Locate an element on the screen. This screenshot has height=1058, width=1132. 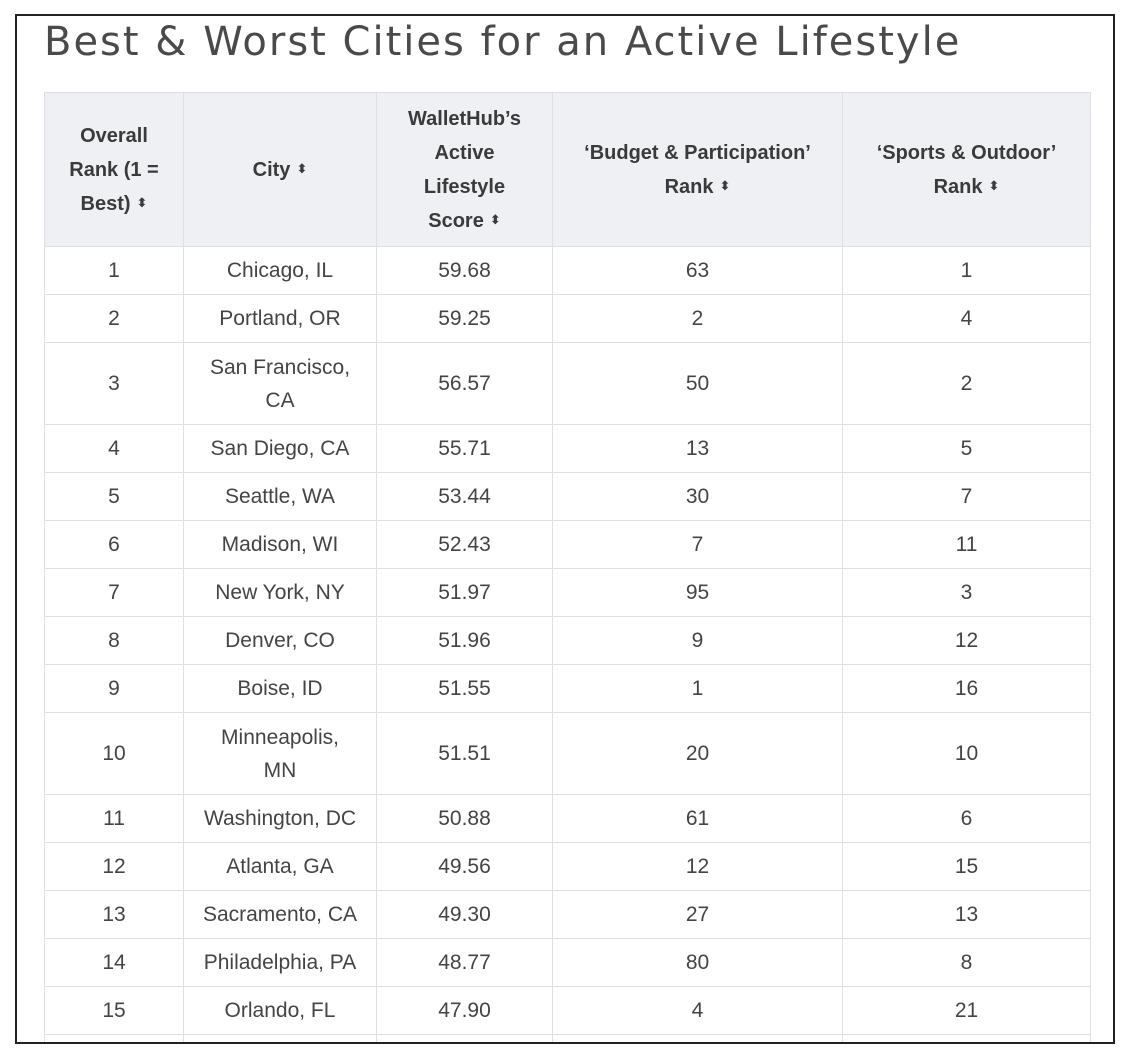
score-cell: 49.56 is located at coordinates (464, 866).